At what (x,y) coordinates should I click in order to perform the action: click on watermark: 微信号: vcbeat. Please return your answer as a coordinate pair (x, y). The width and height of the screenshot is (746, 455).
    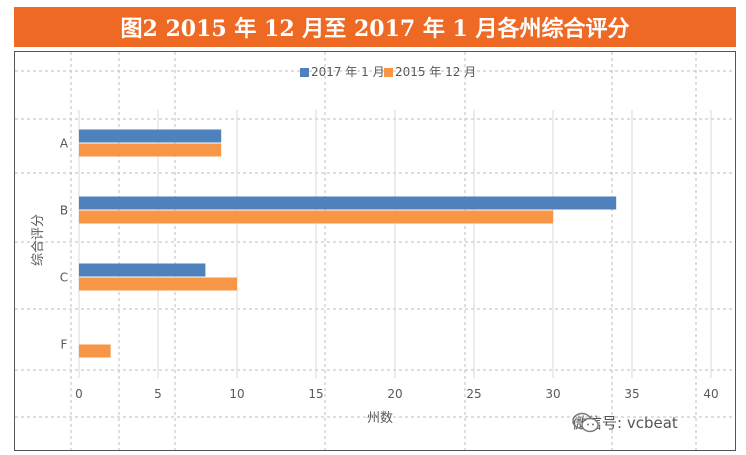
    Looking at the image, I should click on (625, 422).